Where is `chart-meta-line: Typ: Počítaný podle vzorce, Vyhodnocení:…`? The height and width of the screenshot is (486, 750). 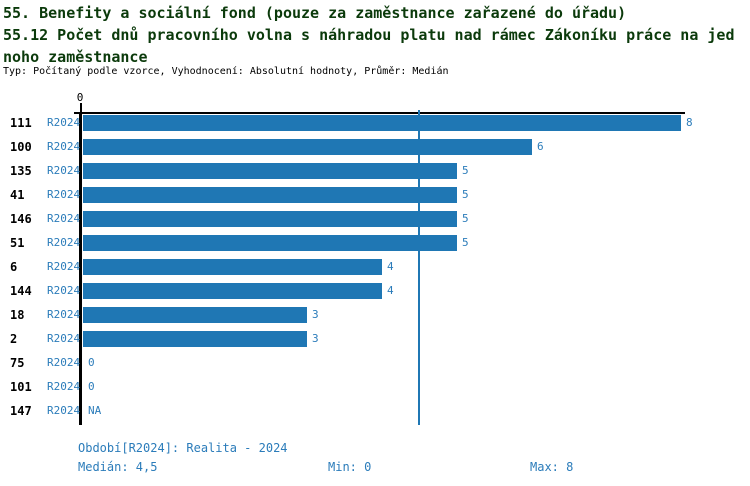
chart-meta-line: Typ: Počítaný podle vzorce, Vyhodnocení:… is located at coordinates (226, 71).